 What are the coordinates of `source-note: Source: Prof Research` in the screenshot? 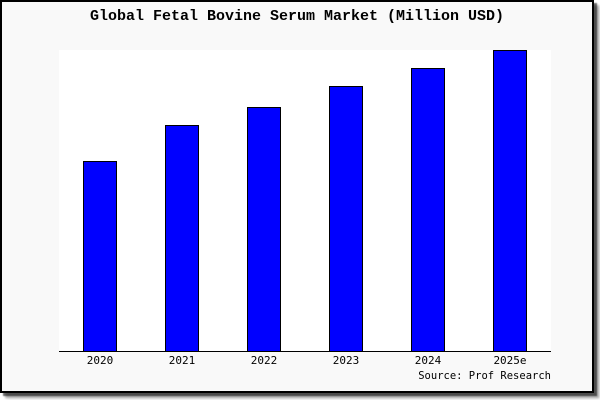 It's located at (484, 376).